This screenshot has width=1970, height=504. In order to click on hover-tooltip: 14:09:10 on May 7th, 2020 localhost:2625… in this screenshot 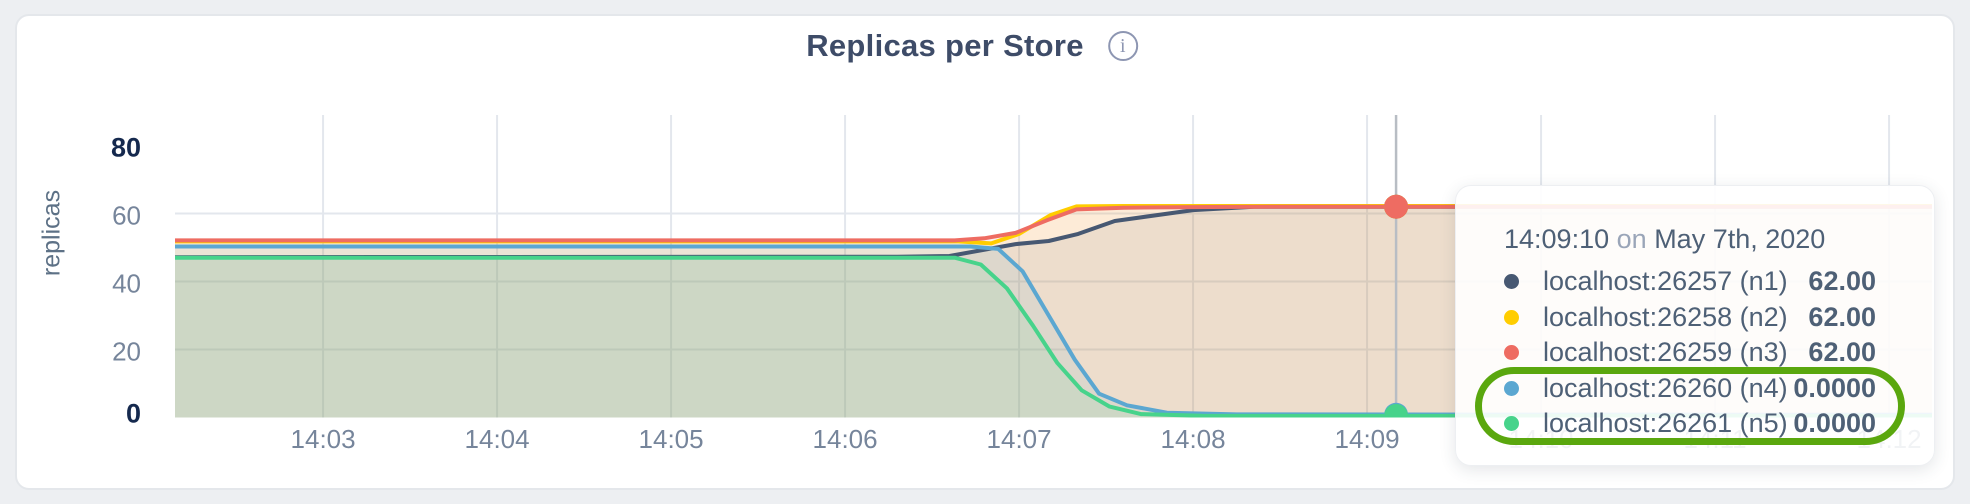, I will do `click(1695, 325)`.